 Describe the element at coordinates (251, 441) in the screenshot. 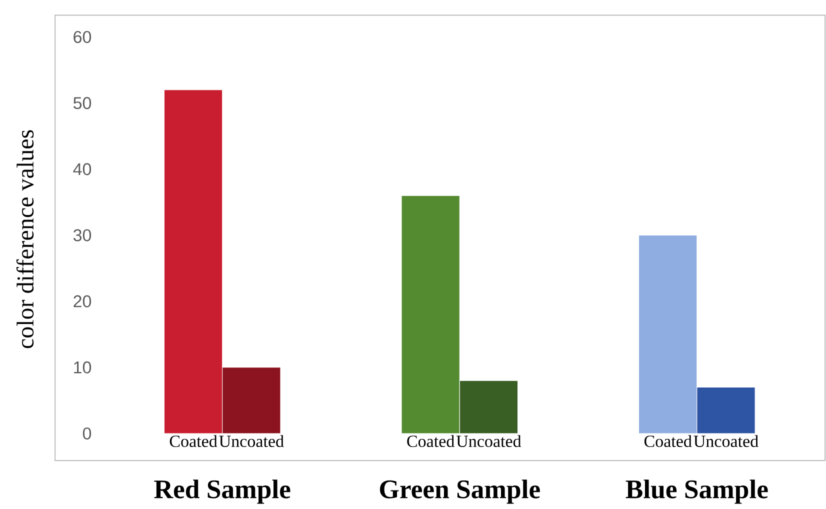

I see `series-label: Uncoated` at that location.